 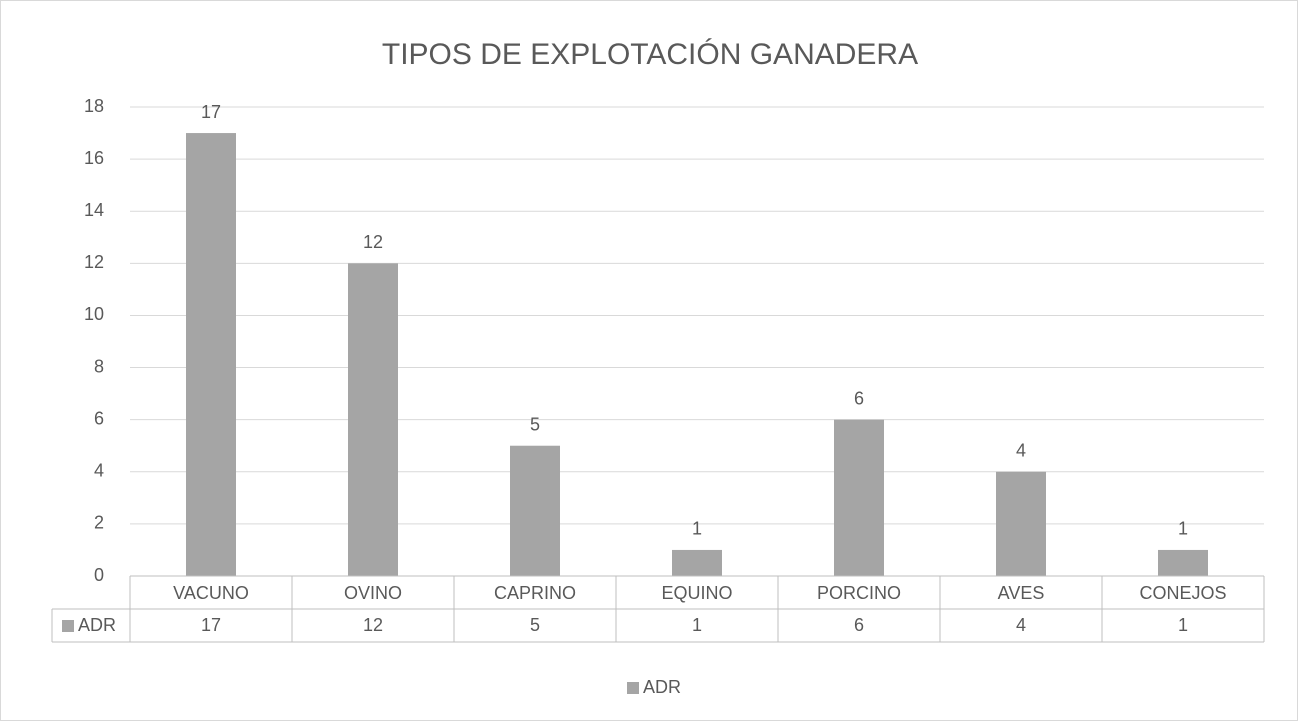 I want to click on data-label: 4, so click(x=1021, y=451).